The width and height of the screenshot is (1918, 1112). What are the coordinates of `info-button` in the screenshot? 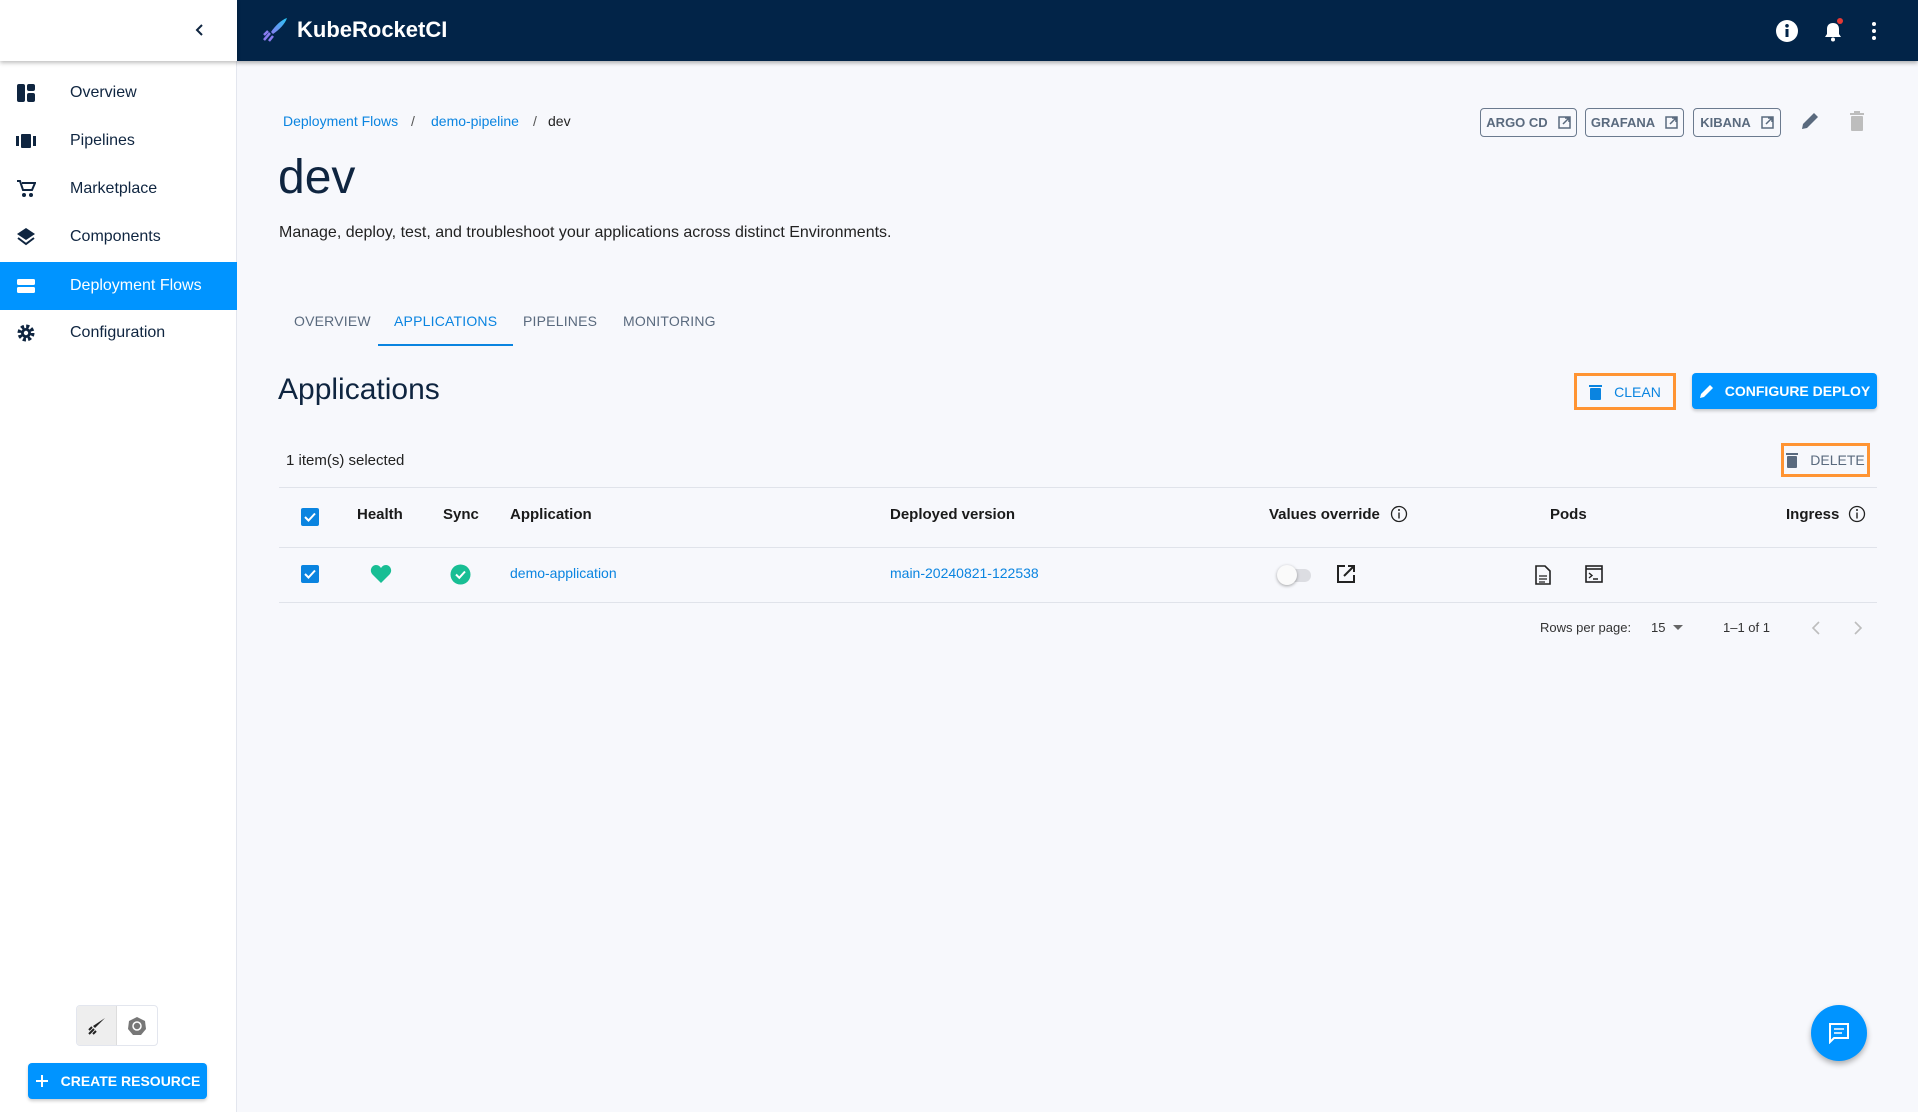 It's located at (1787, 31).